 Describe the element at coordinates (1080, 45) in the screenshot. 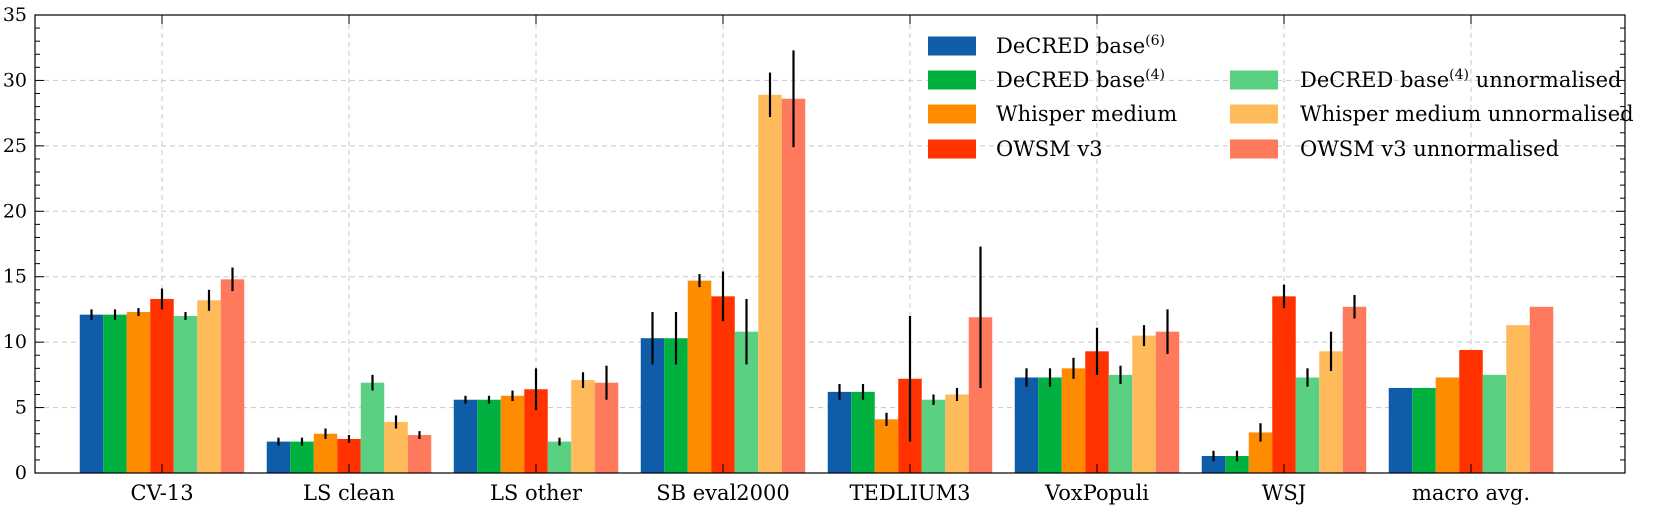

I see `legend-label: DeCRED base(6)` at that location.